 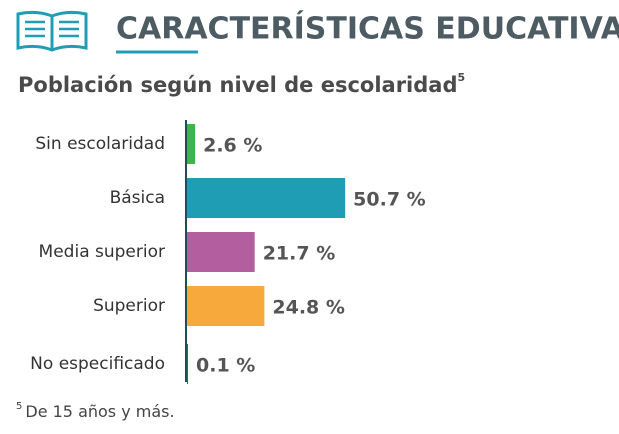 I want to click on category-label: Básica, so click(x=137, y=198).